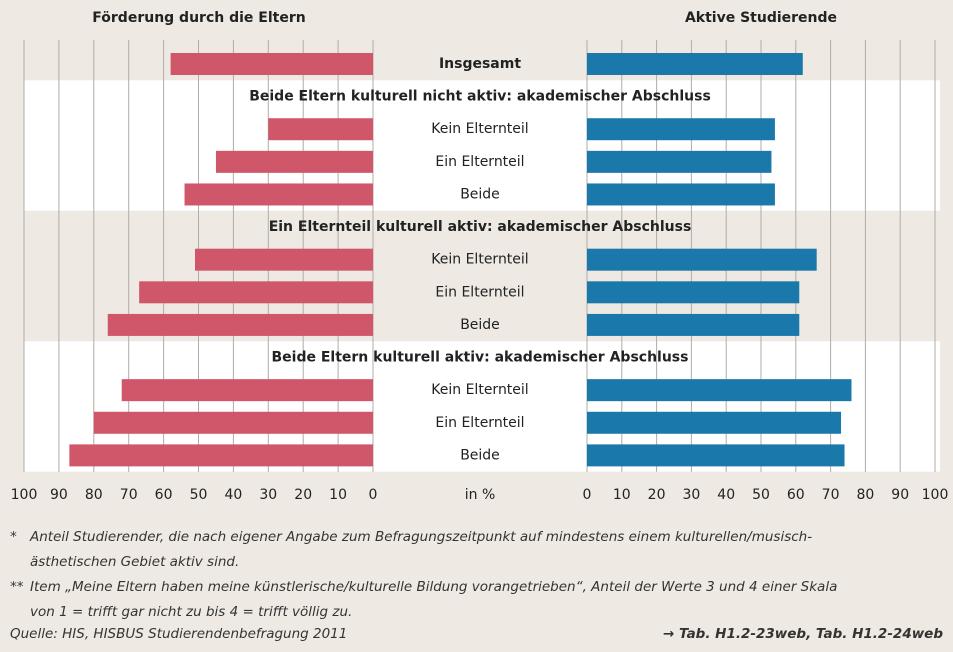 This screenshot has height=652, width=953. What do you see at coordinates (13, 537) in the screenshot?
I see `note-marker: *` at bounding box center [13, 537].